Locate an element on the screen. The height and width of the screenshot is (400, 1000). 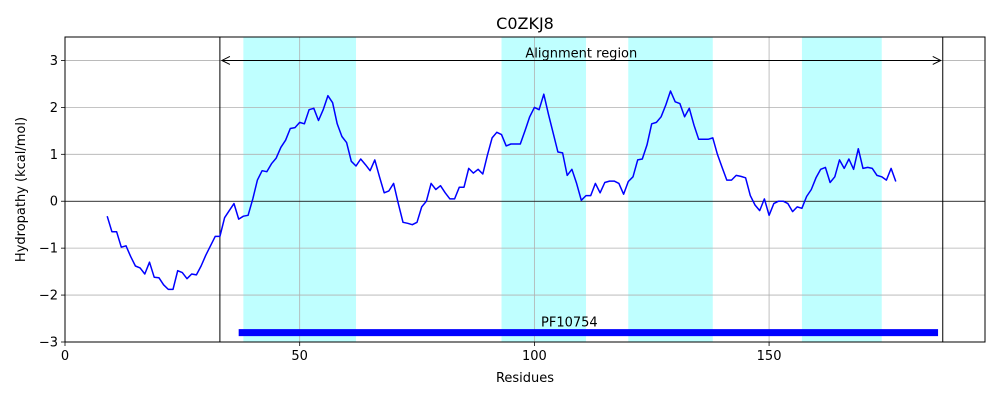
x-tick-label: 100 is located at coordinates (534, 356).